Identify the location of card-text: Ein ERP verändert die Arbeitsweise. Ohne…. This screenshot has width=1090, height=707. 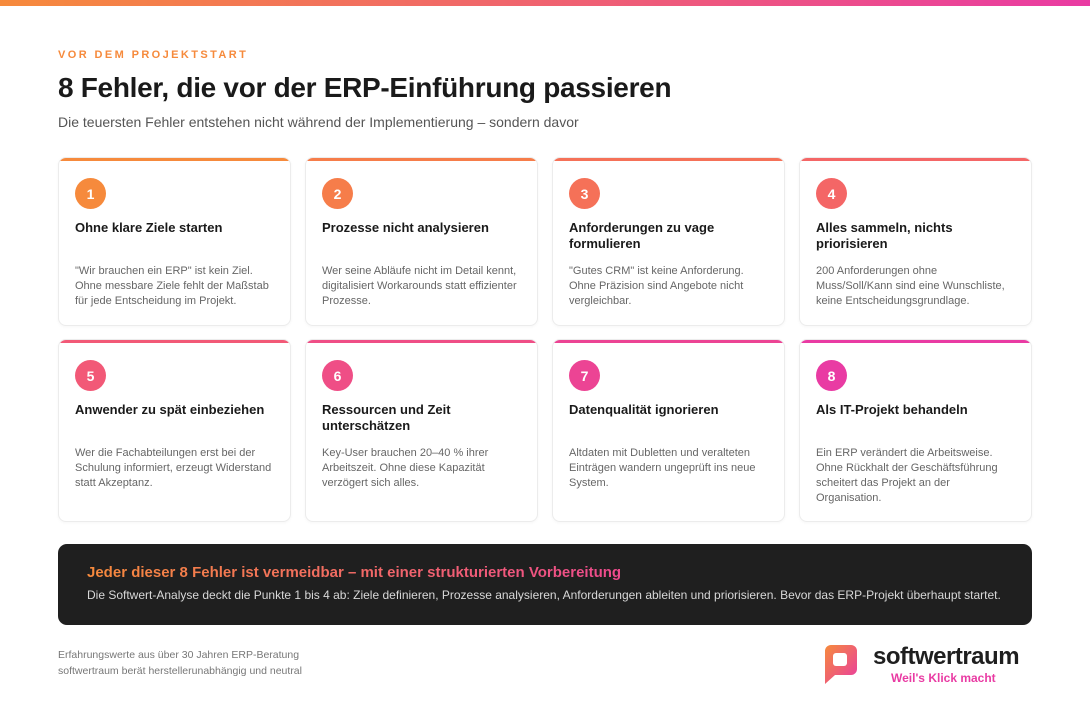
(907, 475).